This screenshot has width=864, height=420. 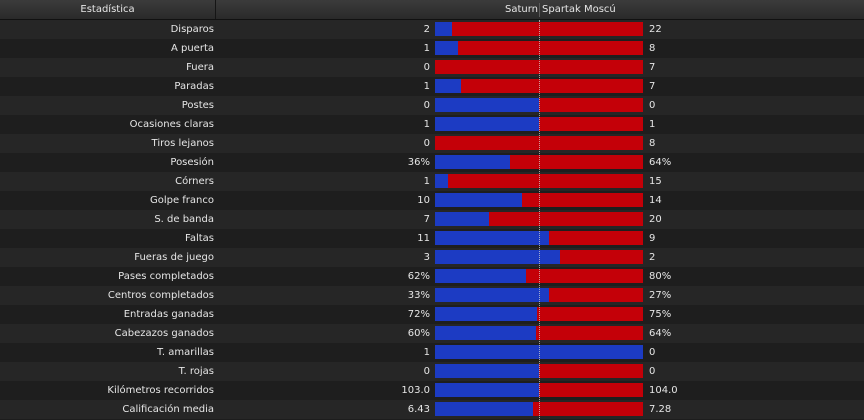 What do you see at coordinates (432, 124) in the screenshot?
I see `stat-row: Ocasiones claras 1 1` at bounding box center [432, 124].